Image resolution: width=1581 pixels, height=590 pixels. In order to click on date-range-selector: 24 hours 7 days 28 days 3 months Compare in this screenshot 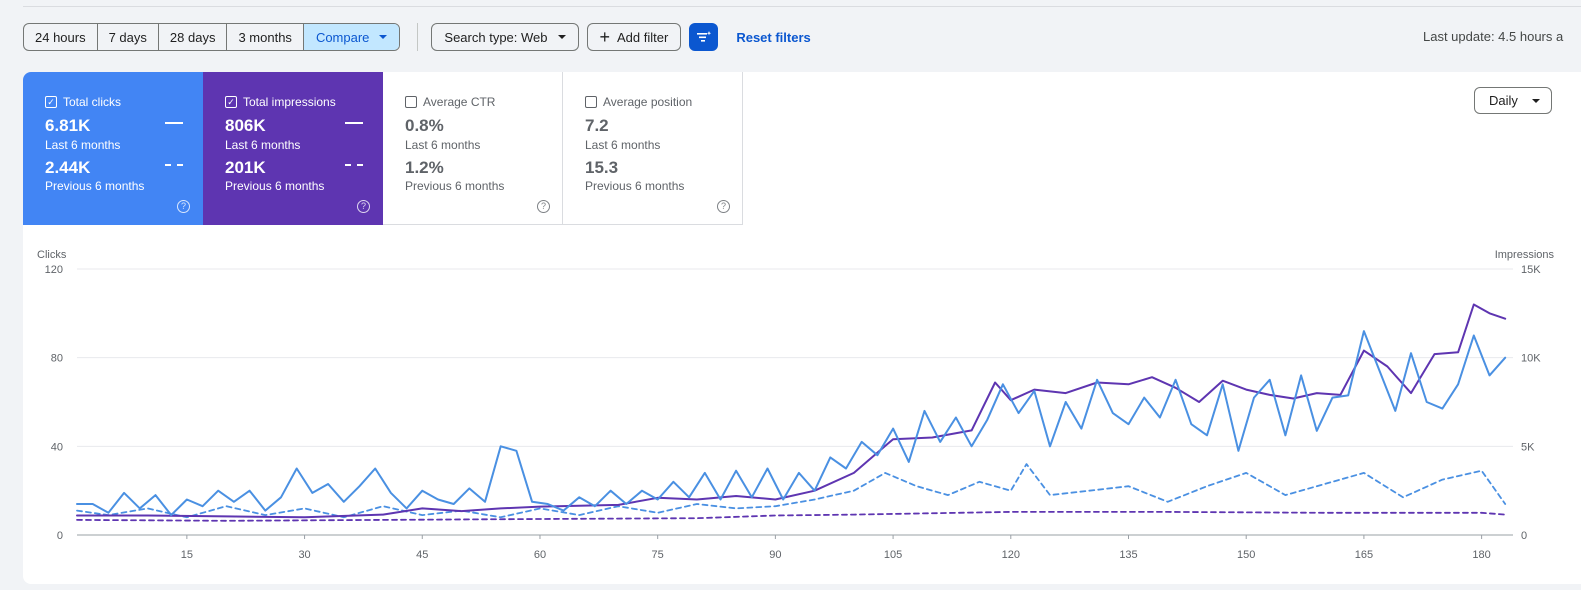, I will do `click(212, 37)`.